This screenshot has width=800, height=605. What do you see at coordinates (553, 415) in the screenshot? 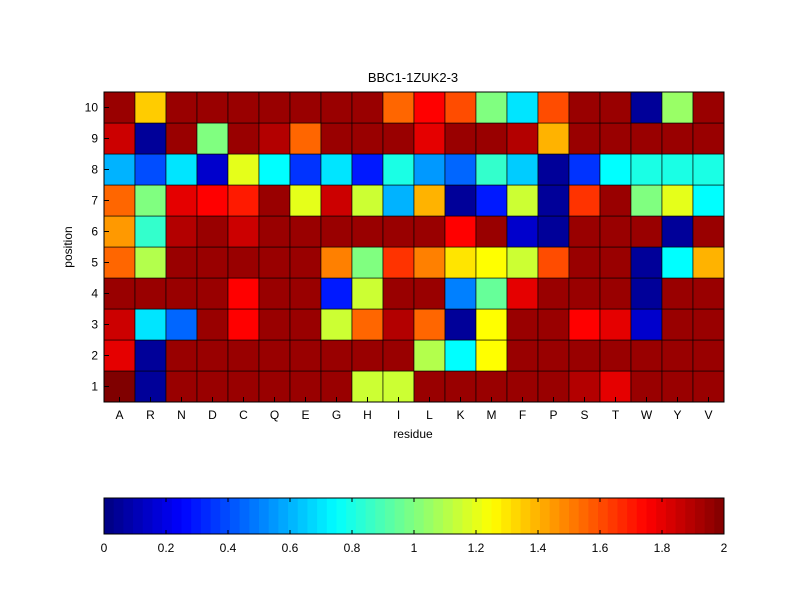
I see `x-tick-label: P` at bounding box center [553, 415].